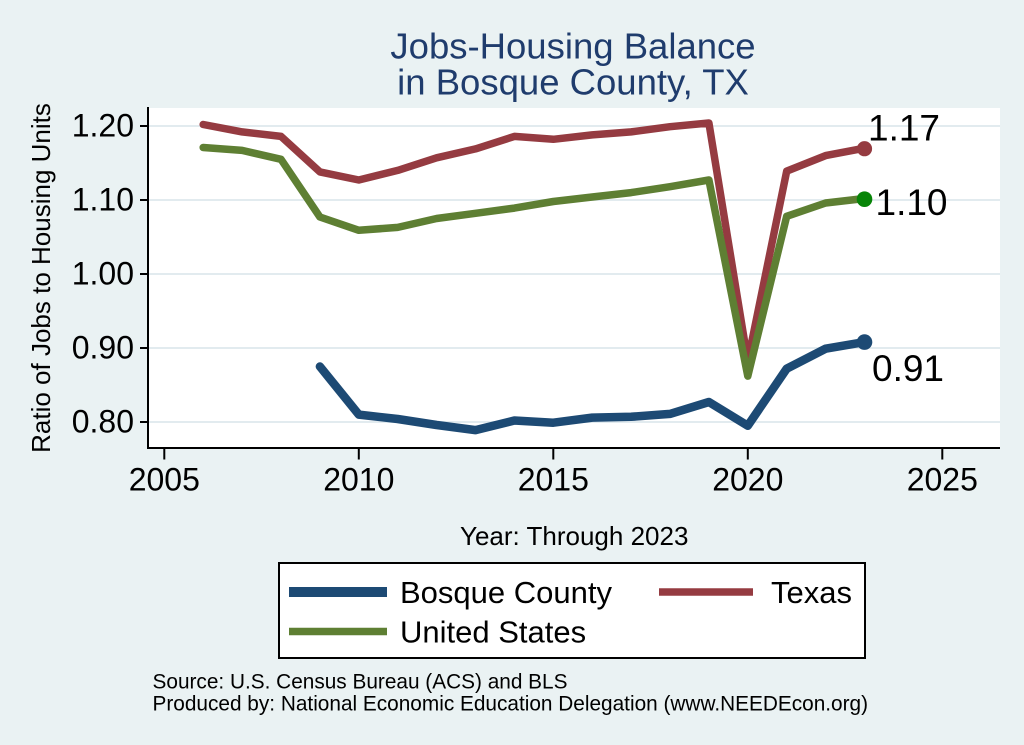  What do you see at coordinates (908, 368) in the screenshot?
I see `svg-text: 0.91` at bounding box center [908, 368].